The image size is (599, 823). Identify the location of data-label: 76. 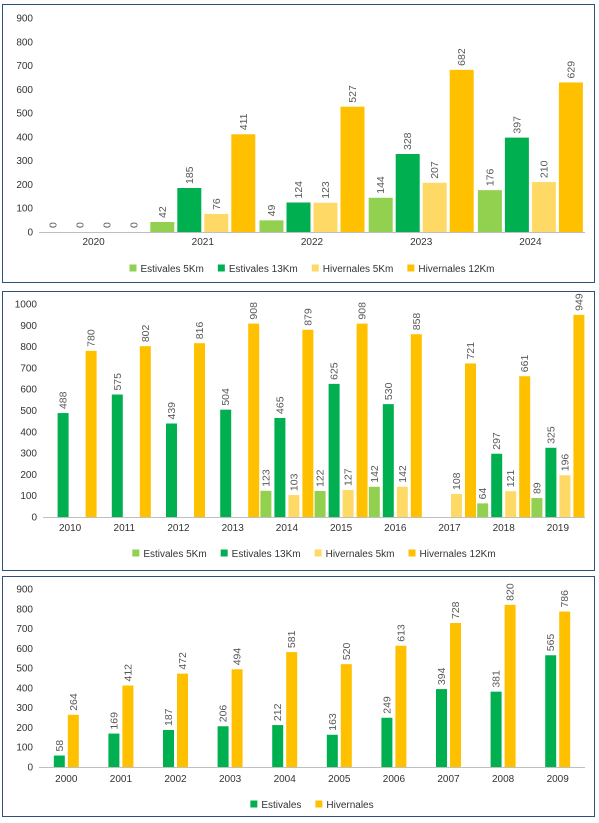
(217, 204).